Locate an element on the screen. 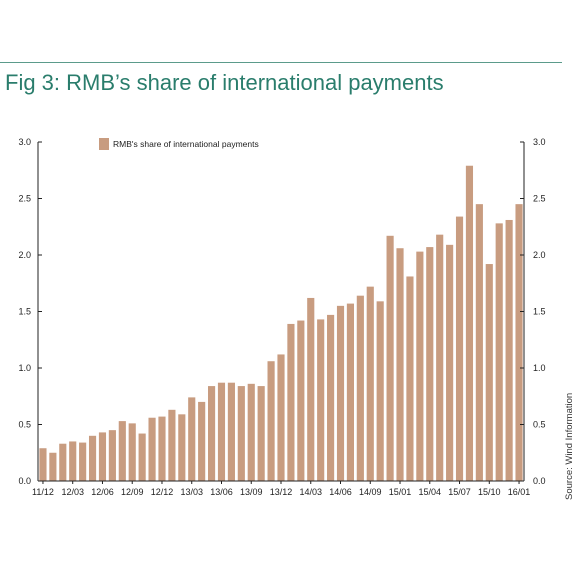 The width and height of the screenshot is (580, 580). x-tick-label: 12/09 is located at coordinates (132, 492).